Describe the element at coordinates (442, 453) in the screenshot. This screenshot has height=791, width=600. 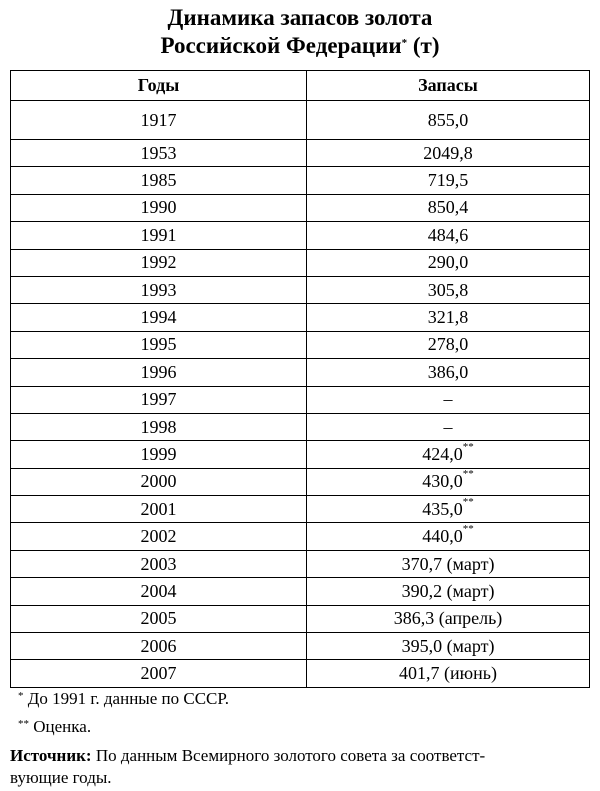
I see `value-text: 424,0` at that location.